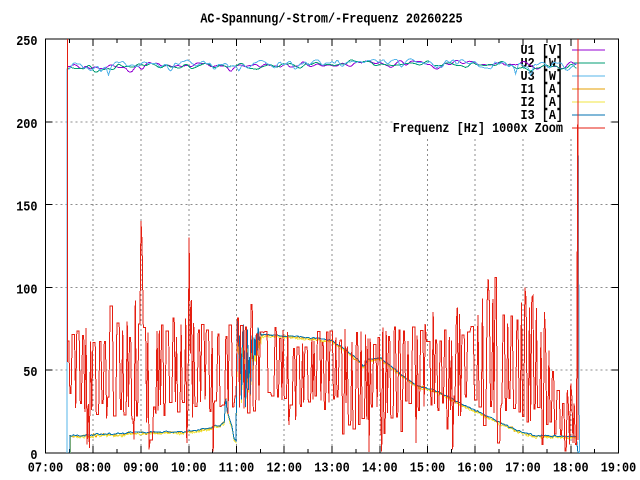  I want to click on svg-text: U2 [W], so click(542, 64).